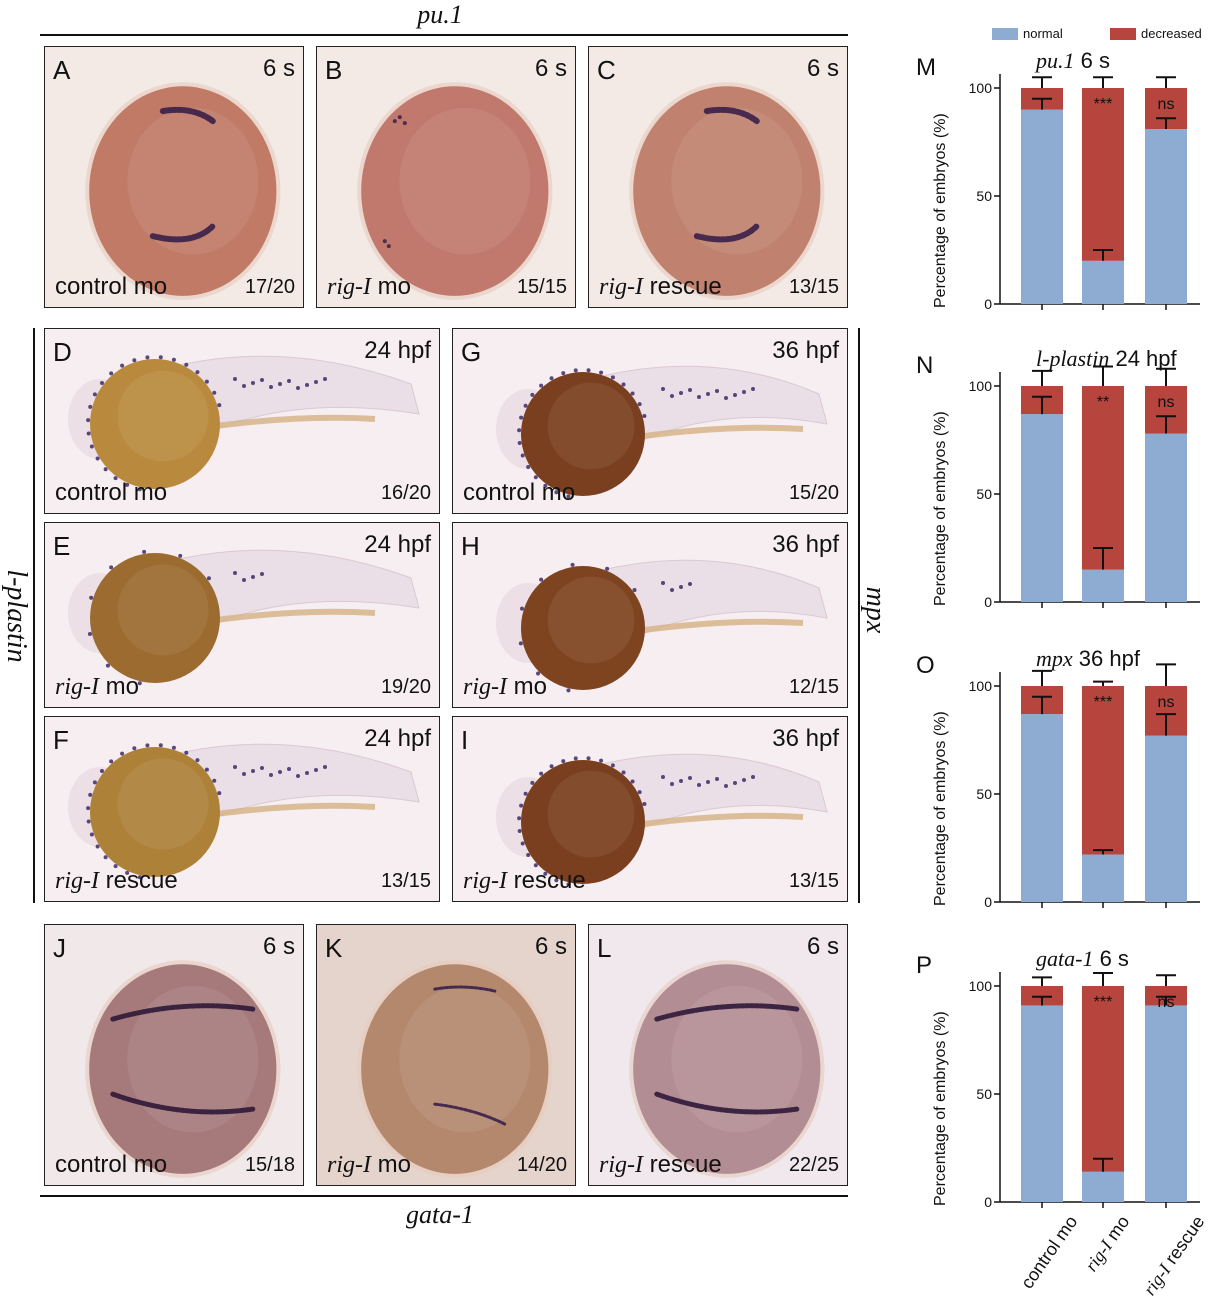  Describe the element at coordinates (924, 965) in the screenshot. I see `chart-letter-p: P` at that location.